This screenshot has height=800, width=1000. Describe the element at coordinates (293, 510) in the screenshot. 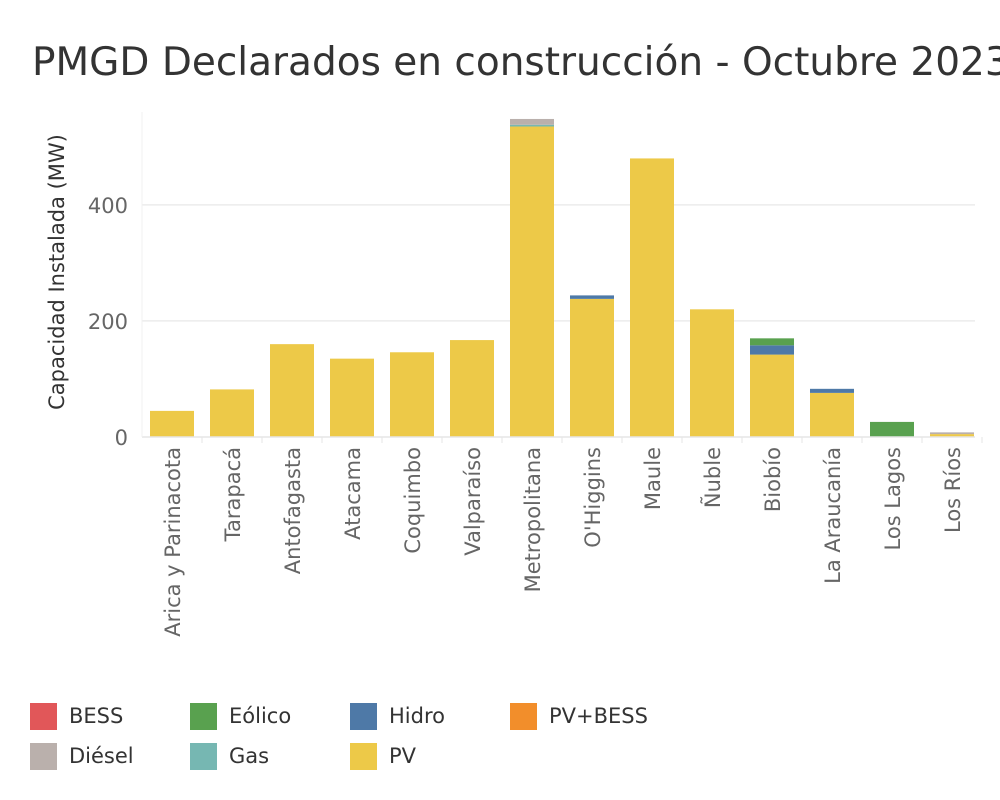

I see `x-tick-label: Antofagasta` at that location.